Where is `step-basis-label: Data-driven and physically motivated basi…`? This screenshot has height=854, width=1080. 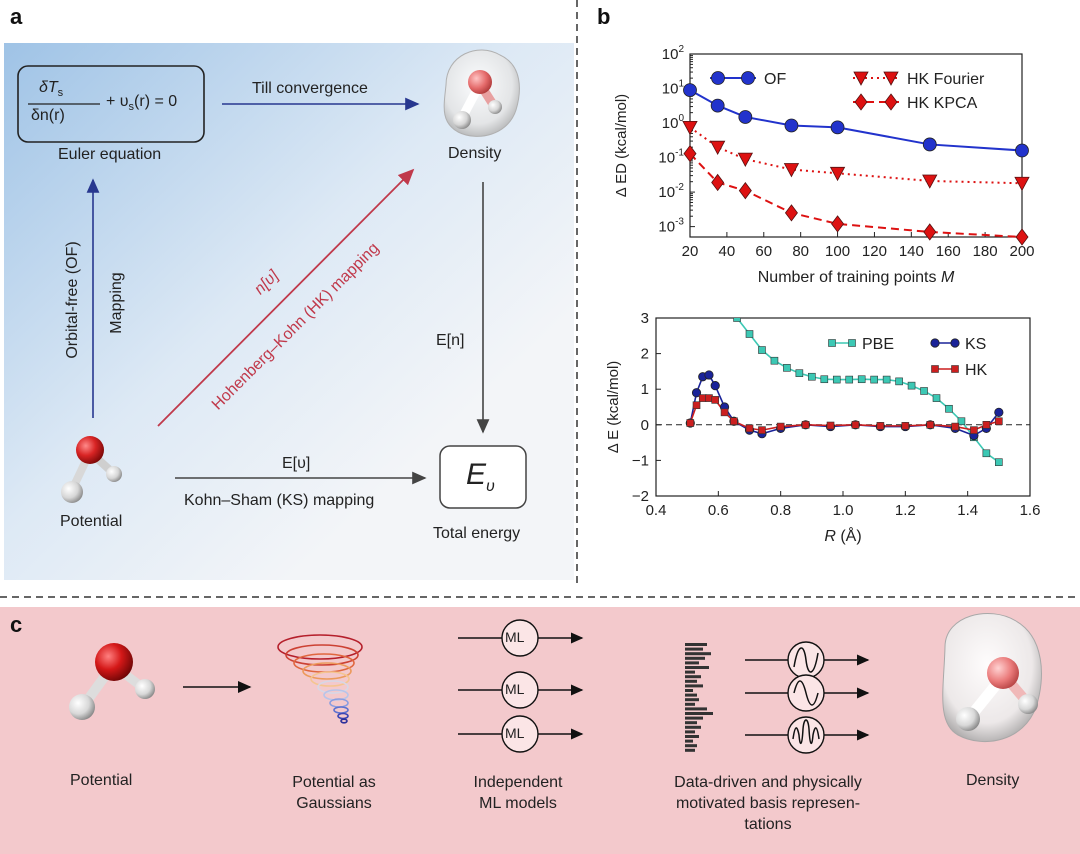 step-basis-label: Data-driven and physically motivated basi… is located at coordinates (768, 803).